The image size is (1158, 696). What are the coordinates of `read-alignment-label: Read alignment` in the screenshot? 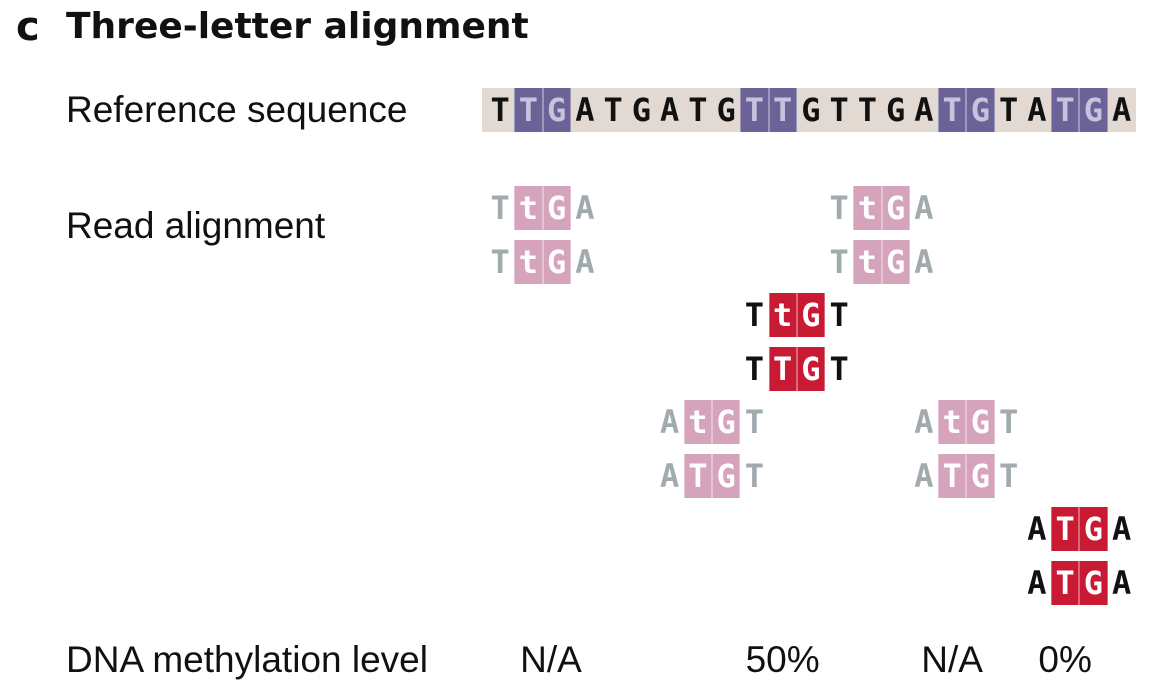 It's located at (196, 225).